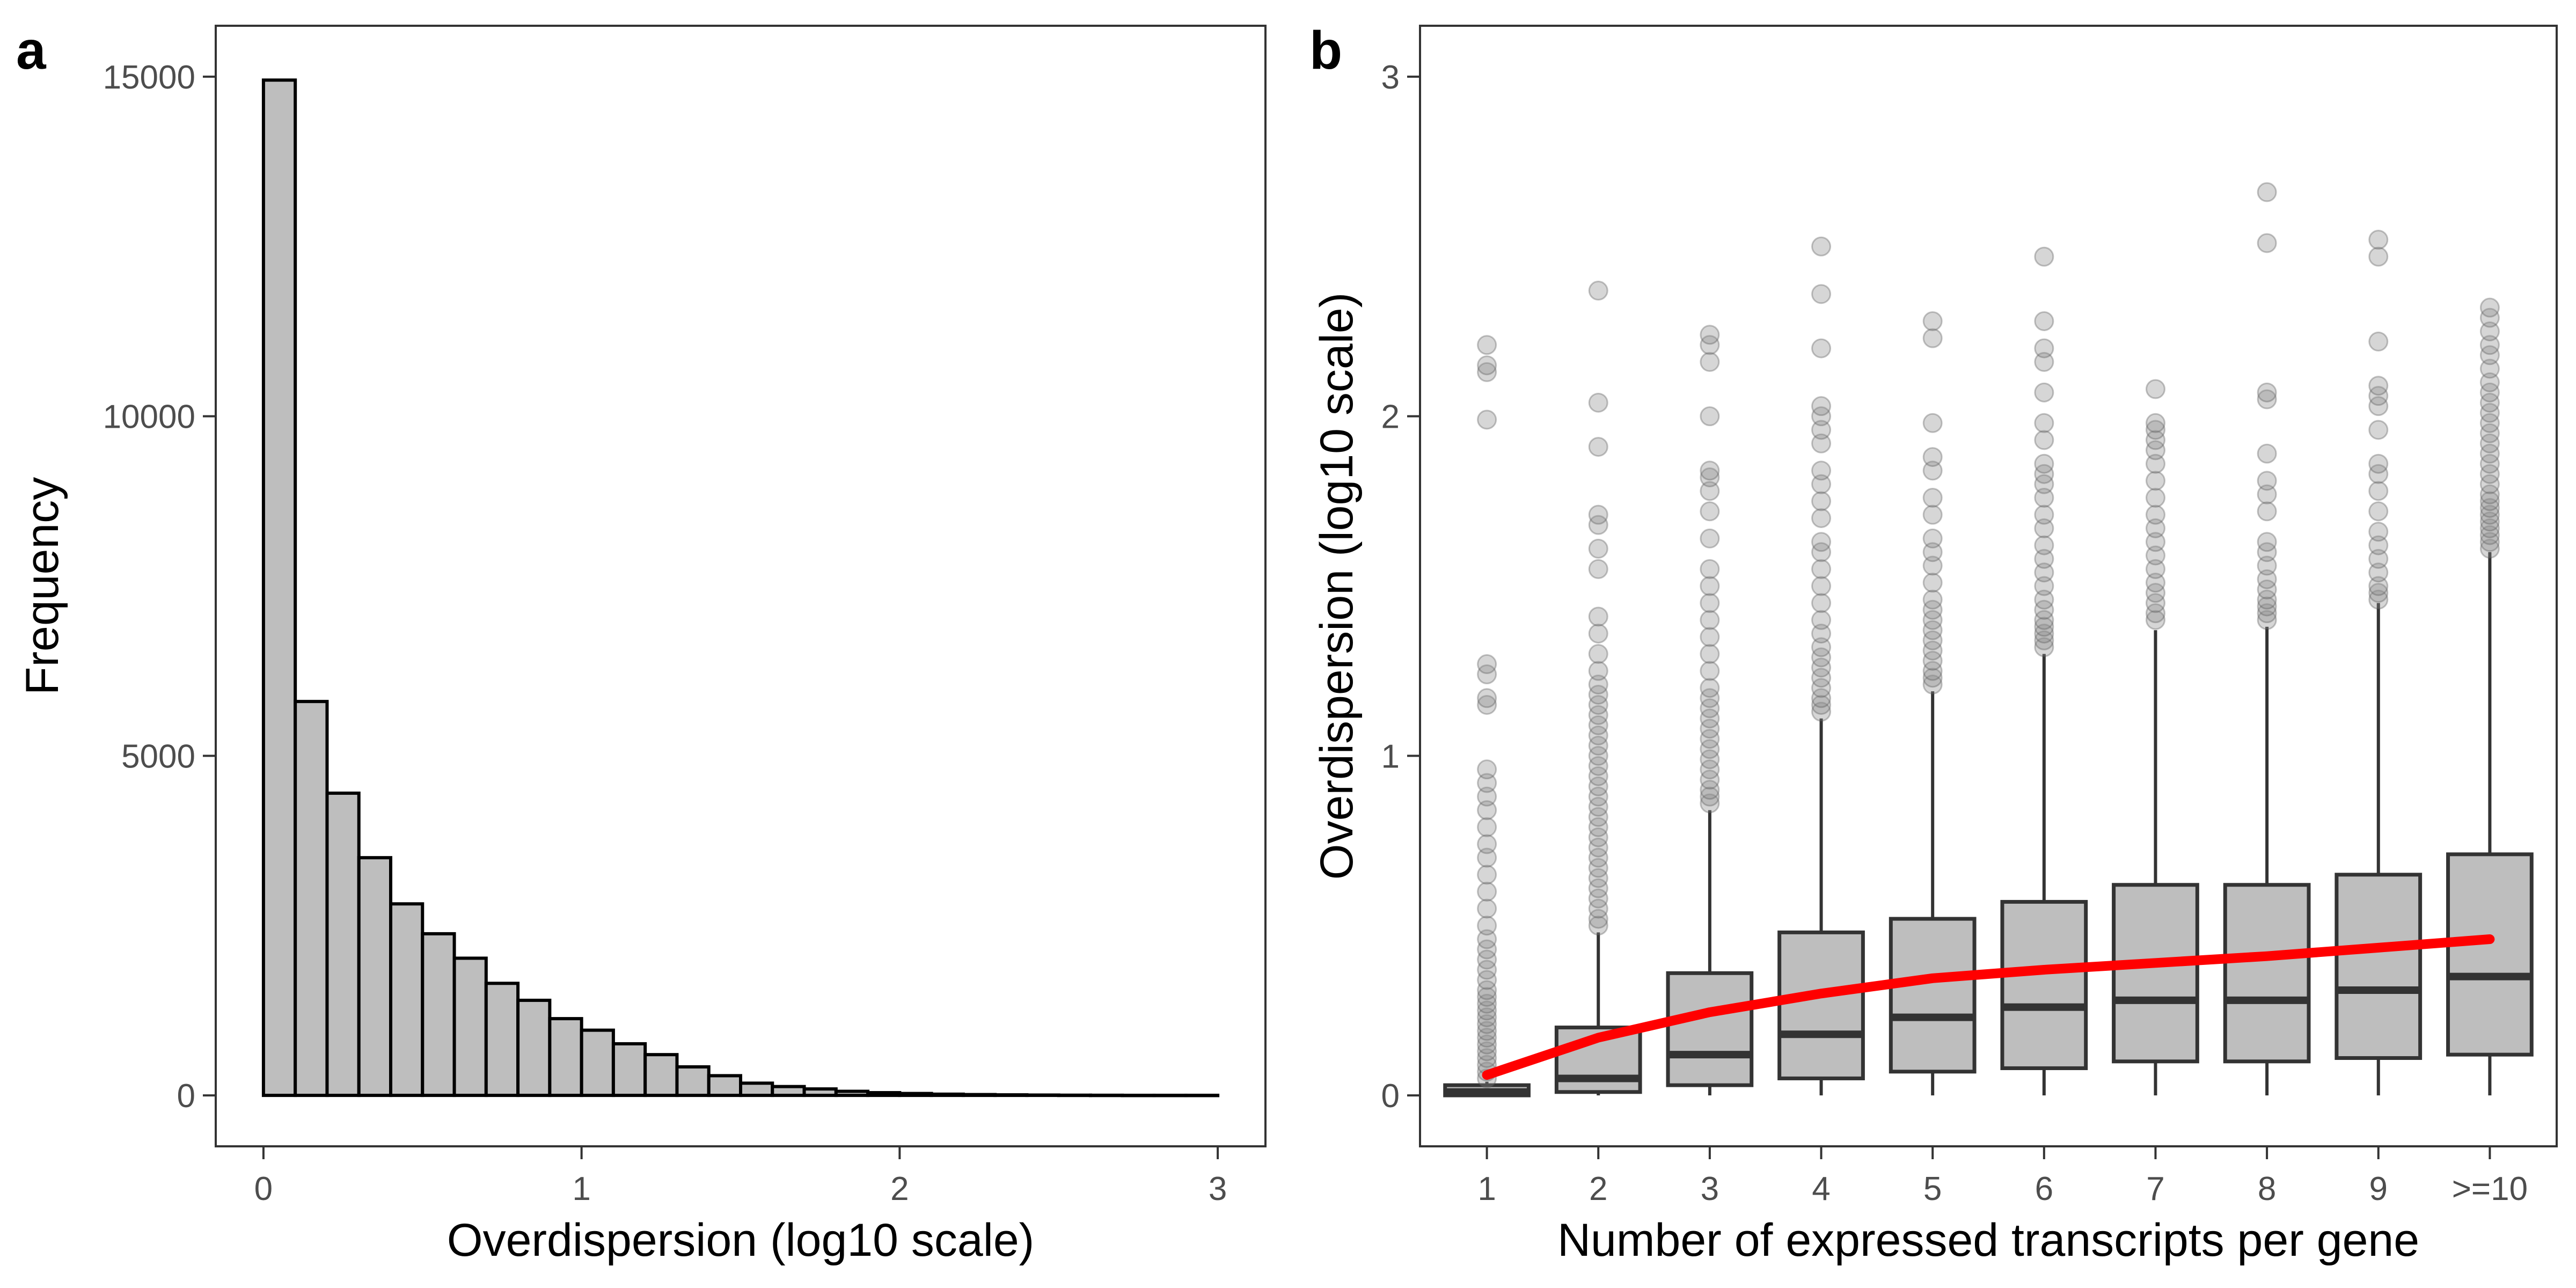  What do you see at coordinates (2155, 1189) in the screenshot?
I see `x-tick-label: 7` at bounding box center [2155, 1189].